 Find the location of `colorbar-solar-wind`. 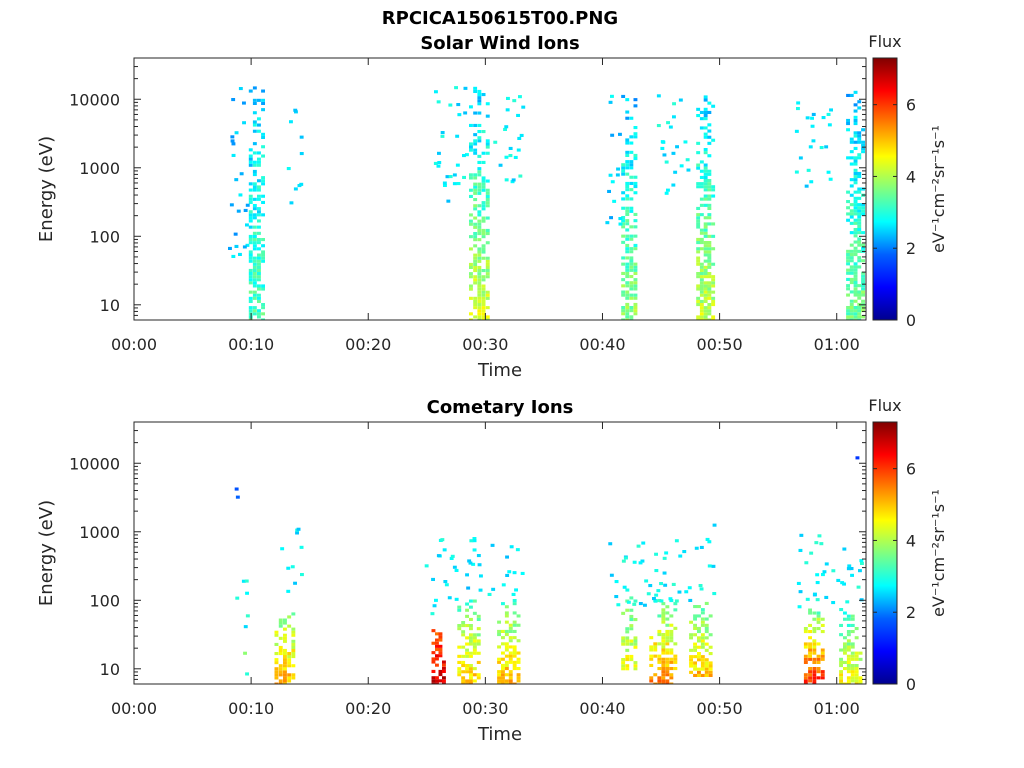

colorbar-solar-wind is located at coordinates (885, 189).